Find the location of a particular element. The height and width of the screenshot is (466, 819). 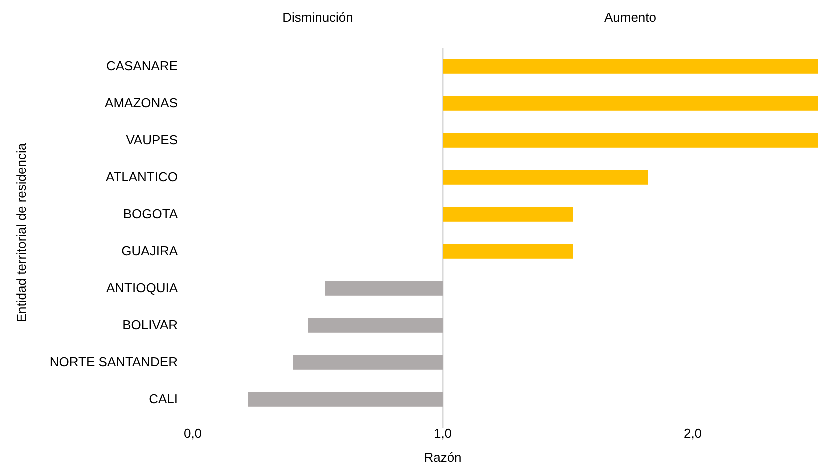

y-tick-label: BOGOTA is located at coordinates (150, 214).